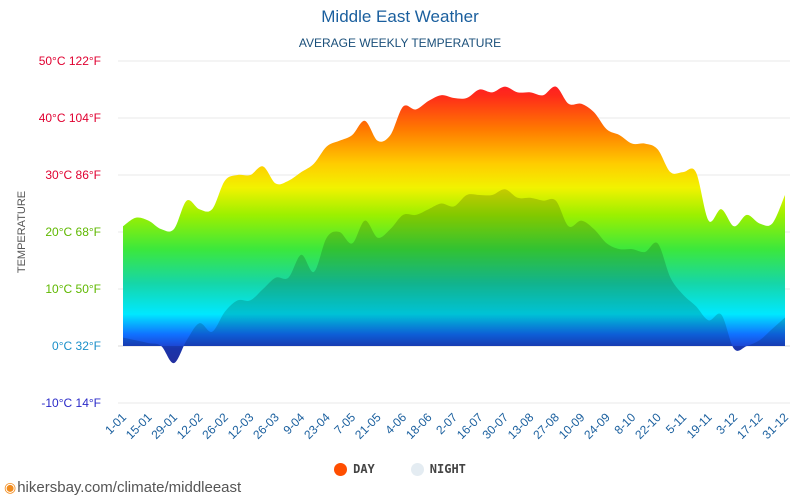 Image resolution: width=800 pixels, height=500 pixels. I want to click on x-tick-label: 26-03, so click(266, 426).